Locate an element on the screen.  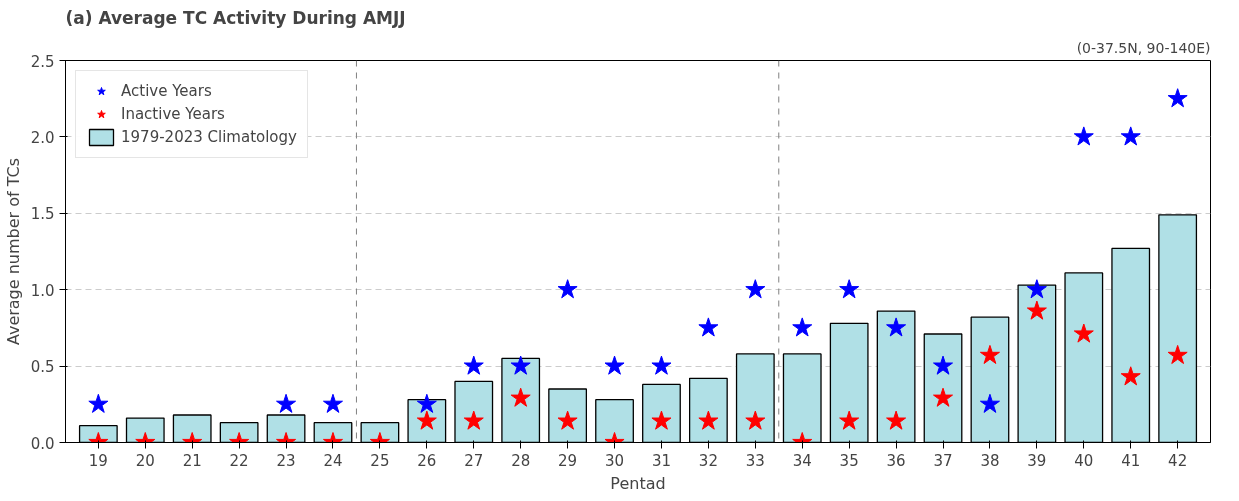
x-tick-label: 42 is located at coordinates (1178, 460).